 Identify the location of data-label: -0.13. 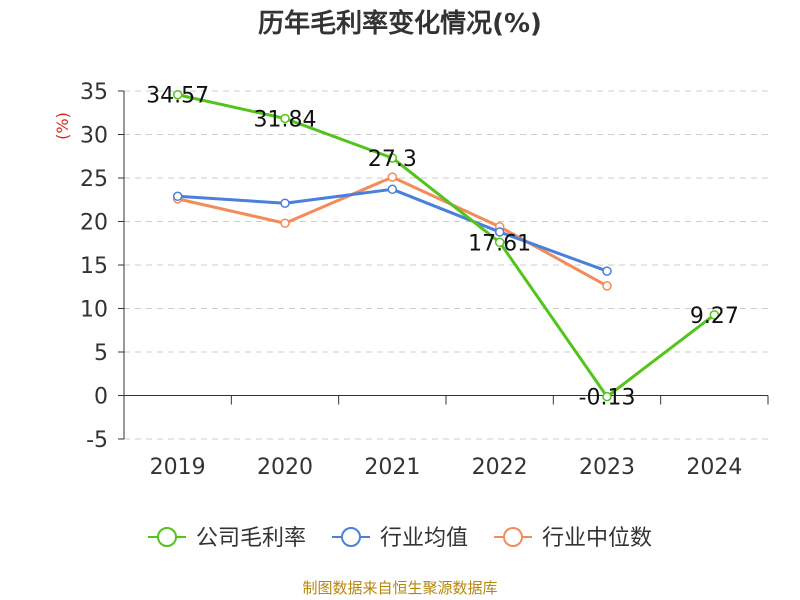
(607, 398).